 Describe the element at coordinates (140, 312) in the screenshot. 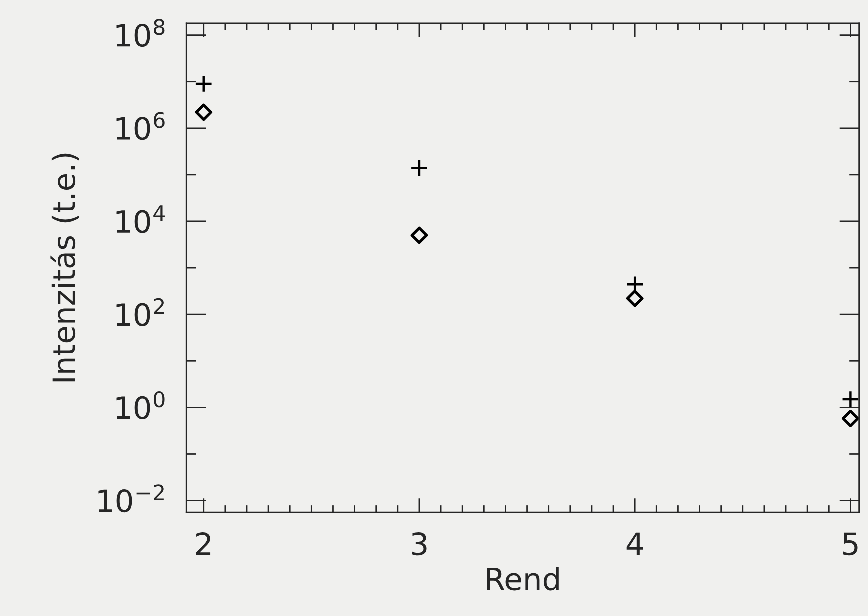

I see `y-tick-label: 10$^{2}$` at that location.